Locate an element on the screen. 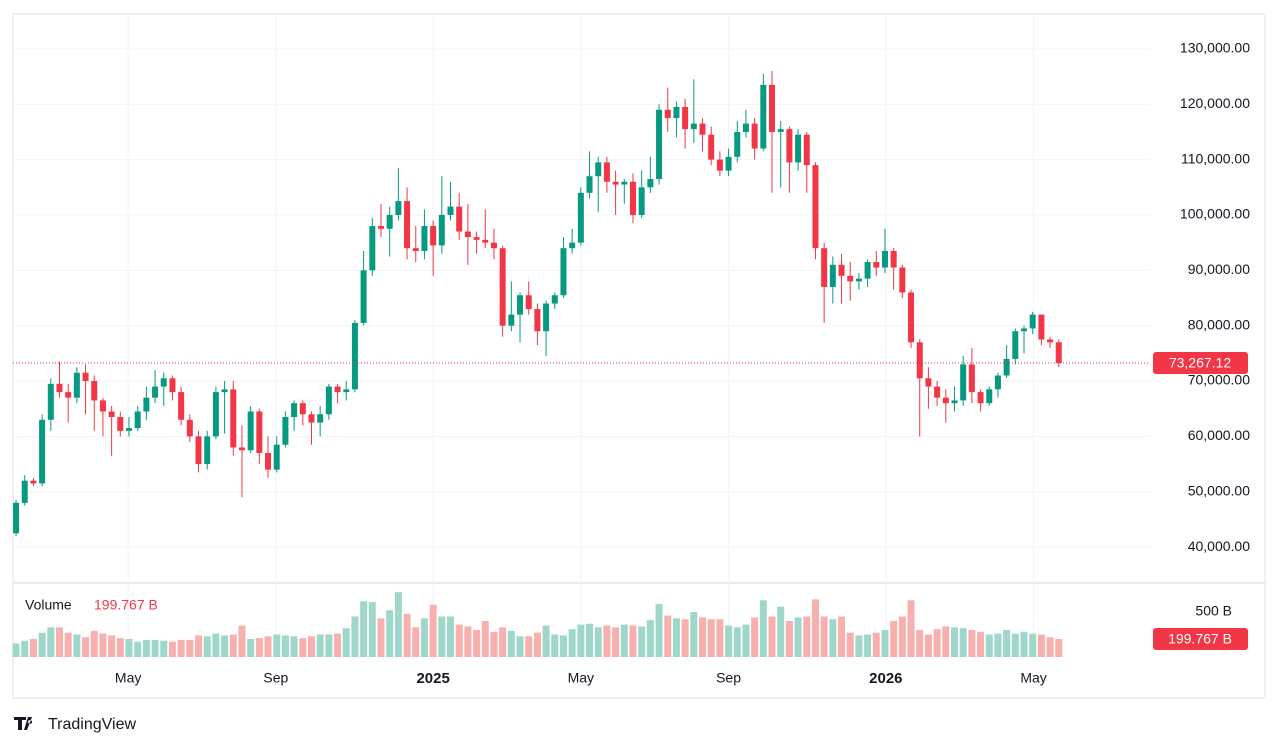 The width and height of the screenshot is (1280, 750). last-volume-label: 199.767 B is located at coordinates (1200, 639).